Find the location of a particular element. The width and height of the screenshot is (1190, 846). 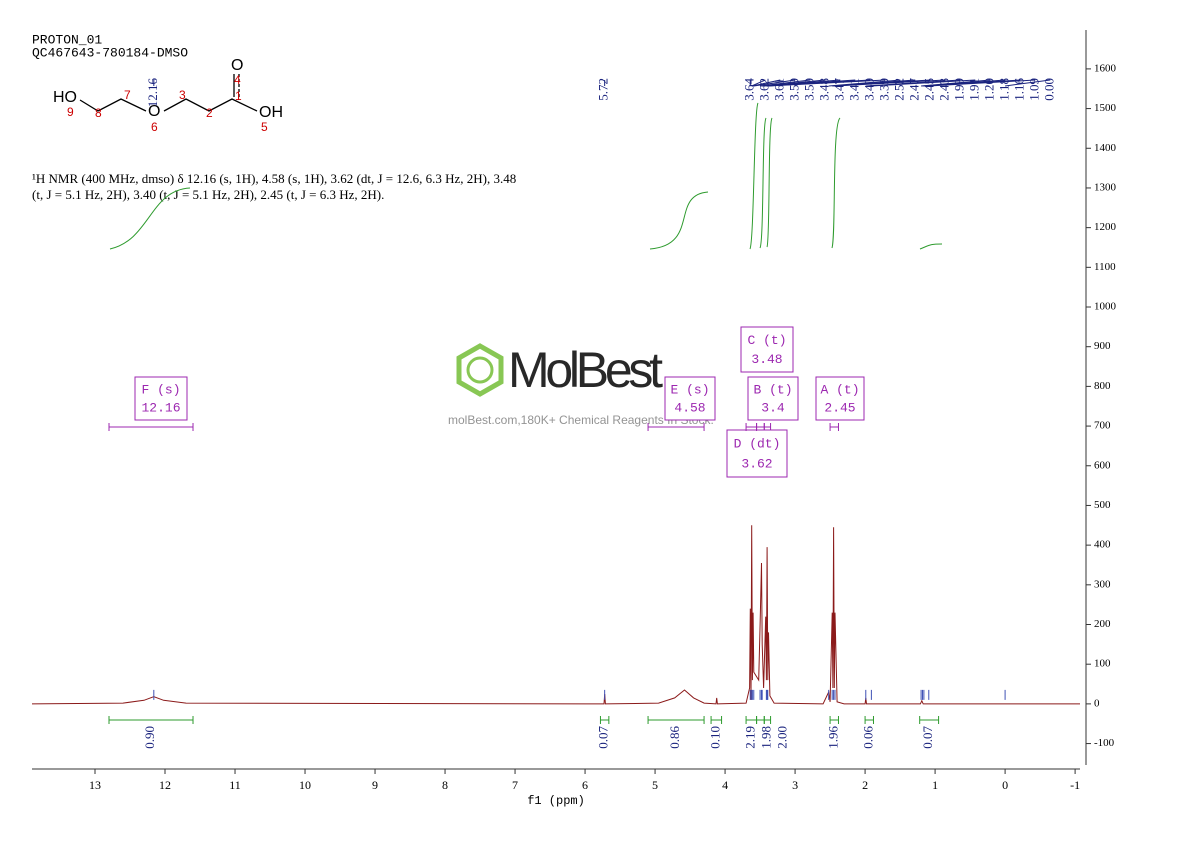

integral-label: 0.10 is located at coordinates (714, 737).